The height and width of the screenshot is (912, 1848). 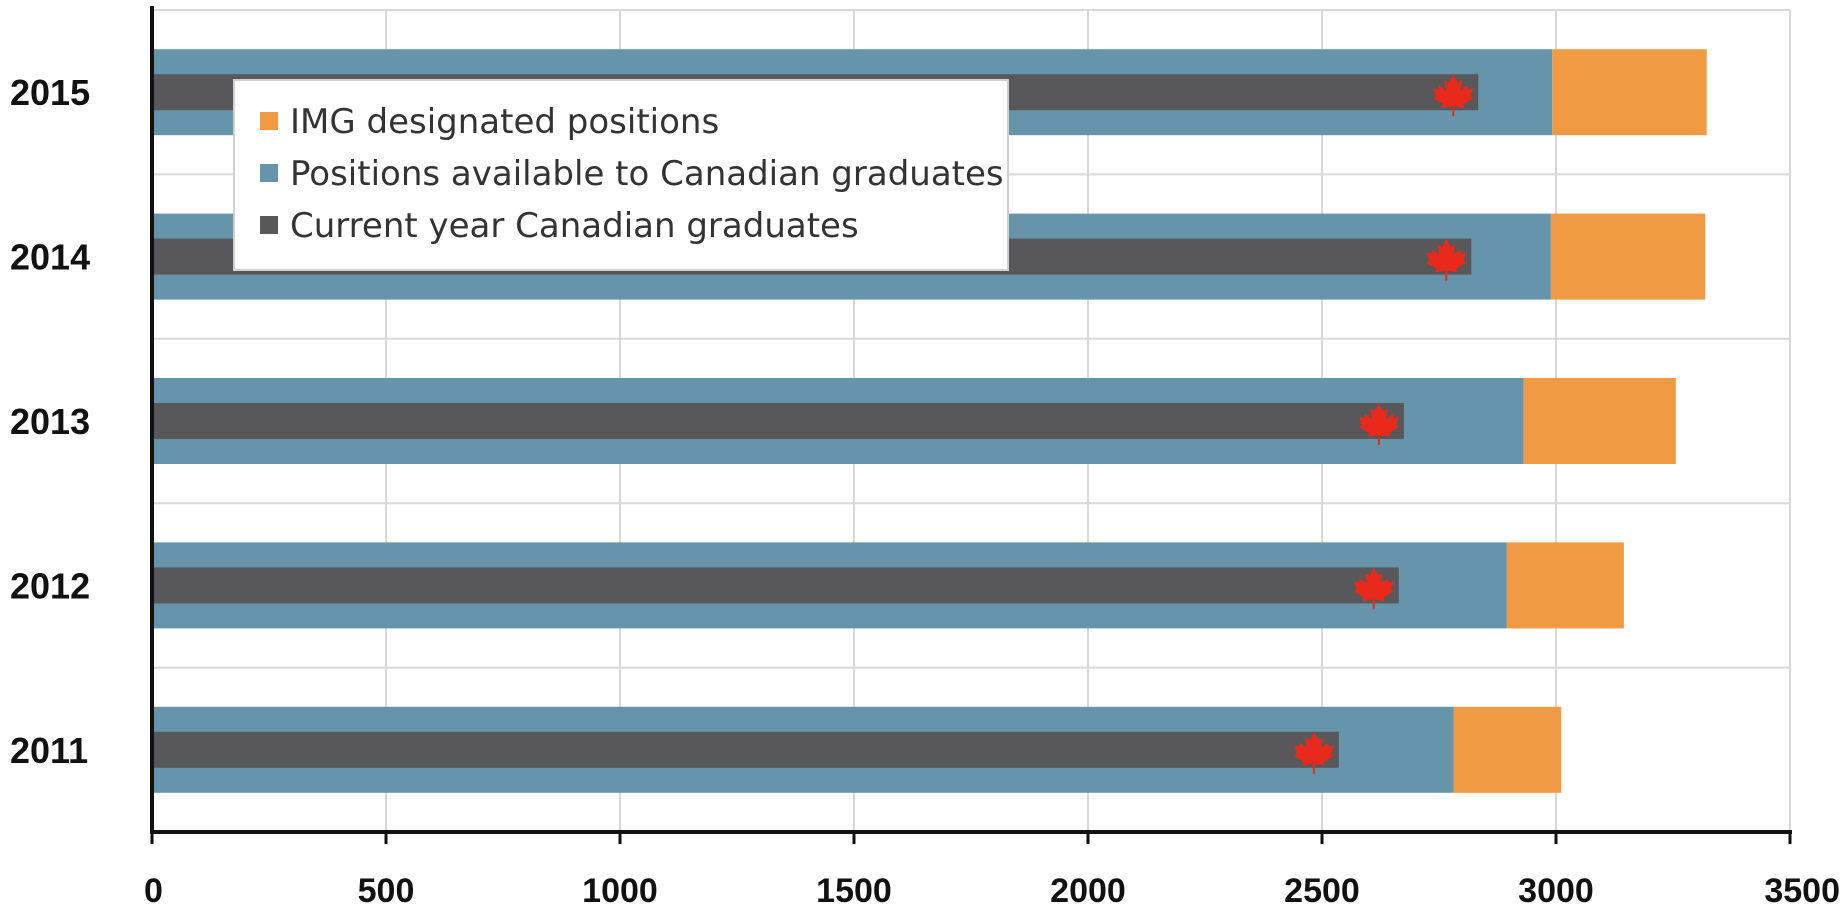 I want to click on x-tick-label: 3500, so click(x=1802, y=891).